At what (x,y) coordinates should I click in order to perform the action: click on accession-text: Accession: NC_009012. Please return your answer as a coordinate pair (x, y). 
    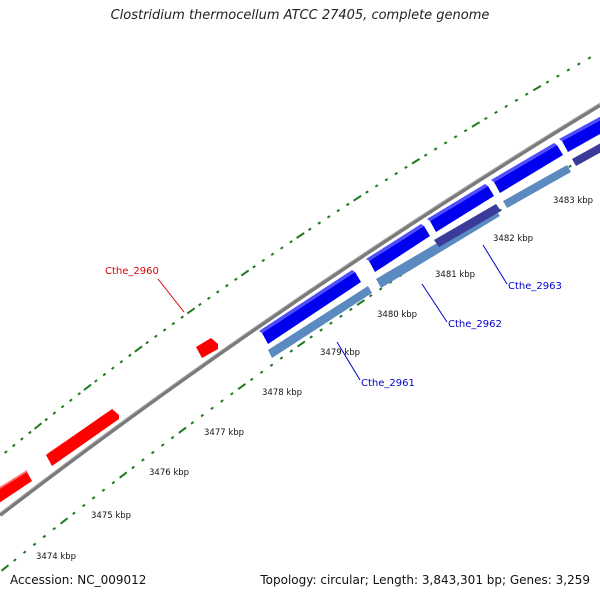
    Looking at the image, I should click on (78, 580).